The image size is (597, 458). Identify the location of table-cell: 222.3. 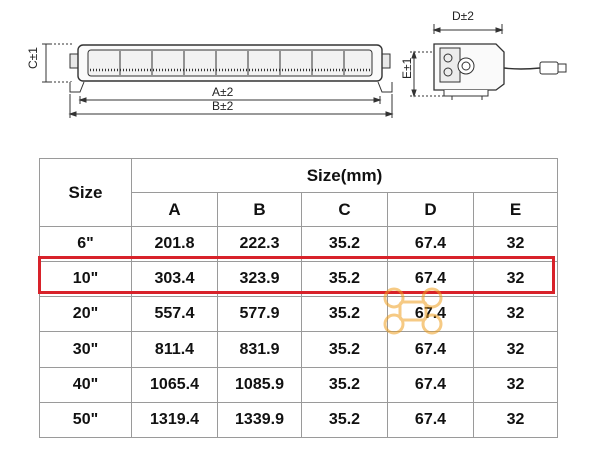
(259, 244).